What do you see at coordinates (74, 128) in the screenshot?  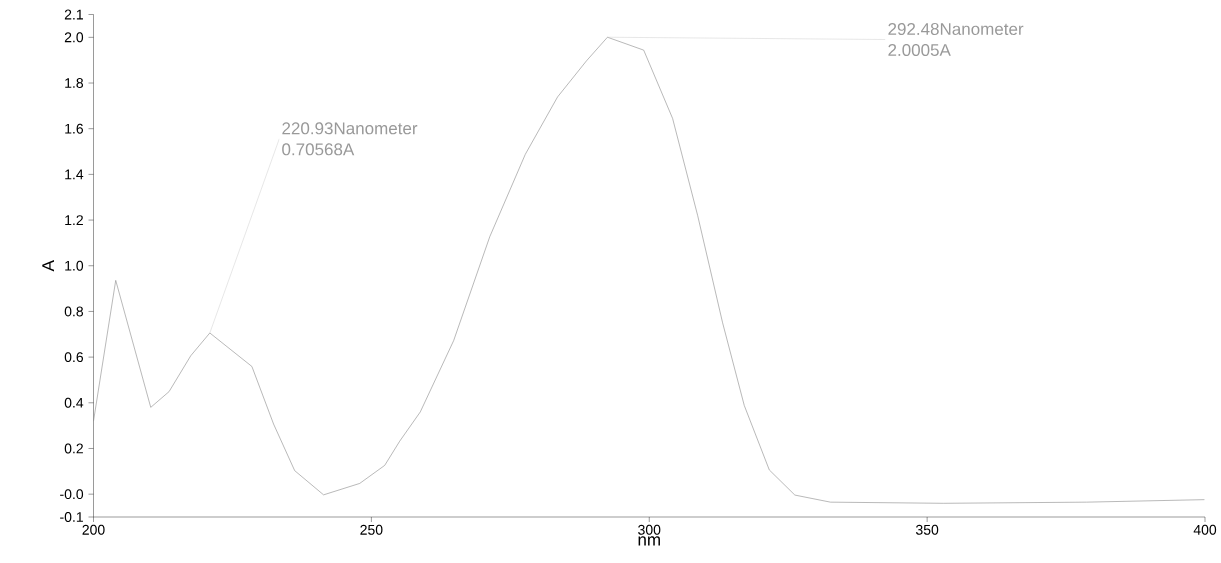 I see `y-tick-label: 1.6` at bounding box center [74, 128].